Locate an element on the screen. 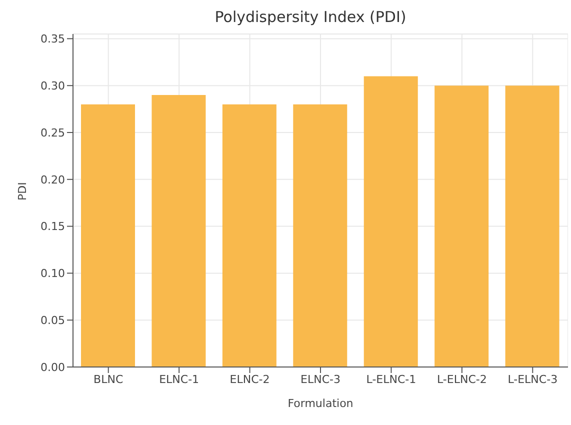  y-tick-label: 0.20 is located at coordinates (52, 179).